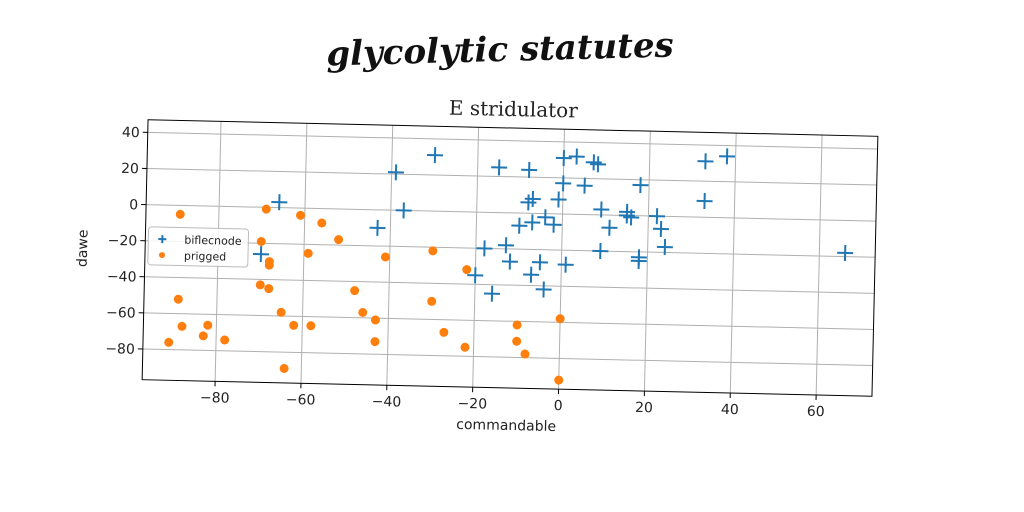  Describe the element at coordinates (133, 205) in the screenshot. I see `y-tick-label: 0` at that location.